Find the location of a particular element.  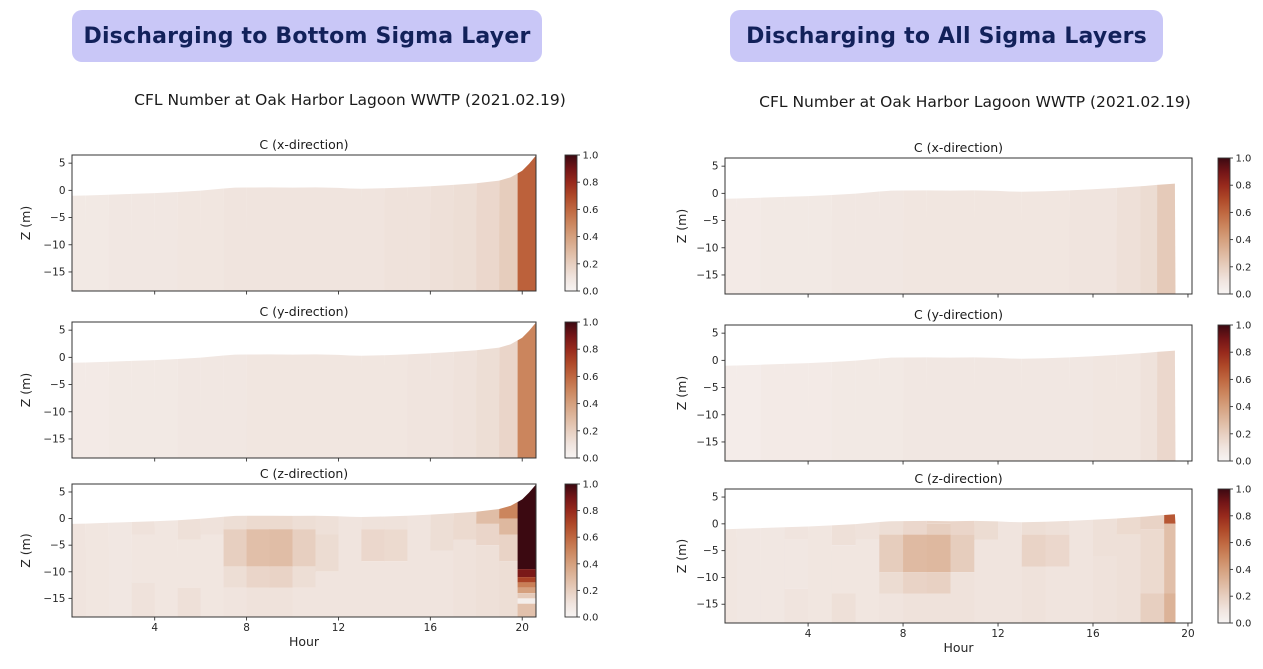

right-scenario-badge: Discharging to All Sigma Layers is located at coordinates (946, 36).